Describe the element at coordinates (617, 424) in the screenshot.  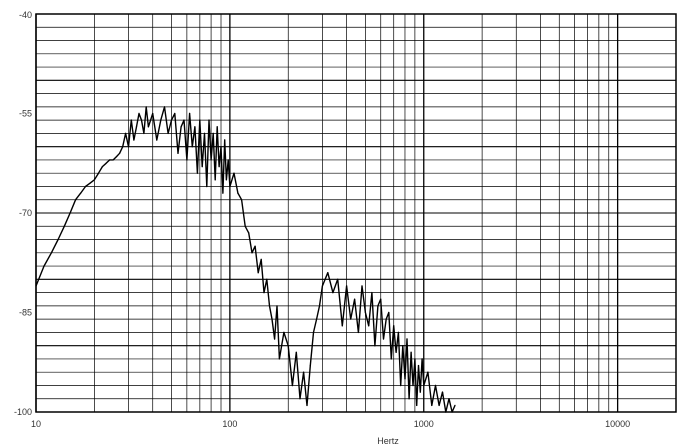
I see `x-tick-label: 10000` at that location.